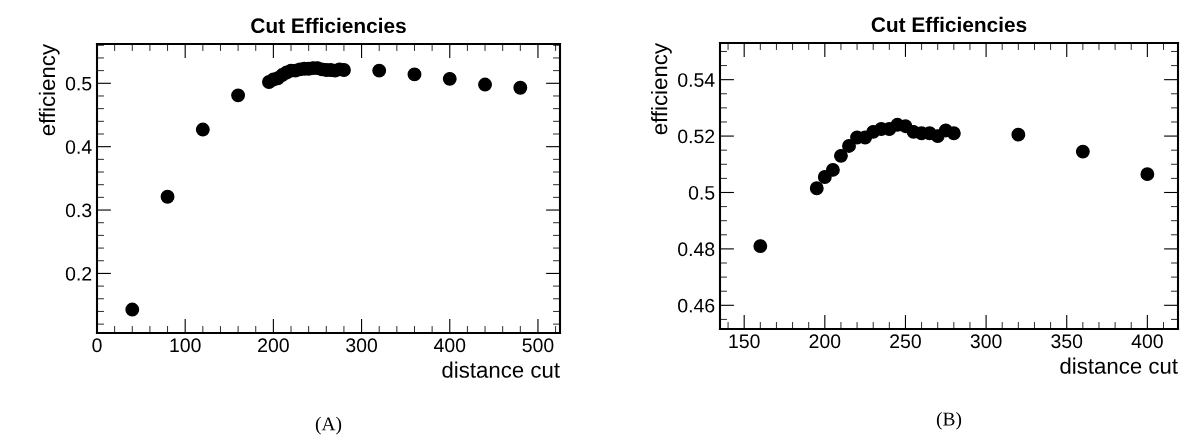  What do you see at coordinates (949, 420) in the screenshot?
I see `text: (B)` at bounding box center [949, 420].